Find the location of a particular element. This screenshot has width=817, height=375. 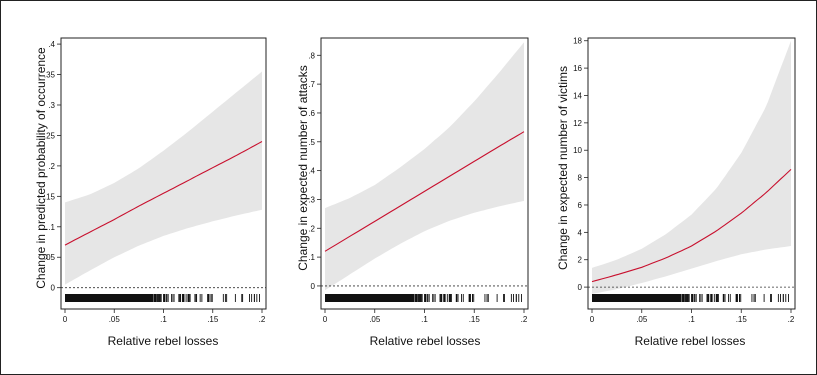

y-tick-label: .15 is located at coordinates (50, 196).